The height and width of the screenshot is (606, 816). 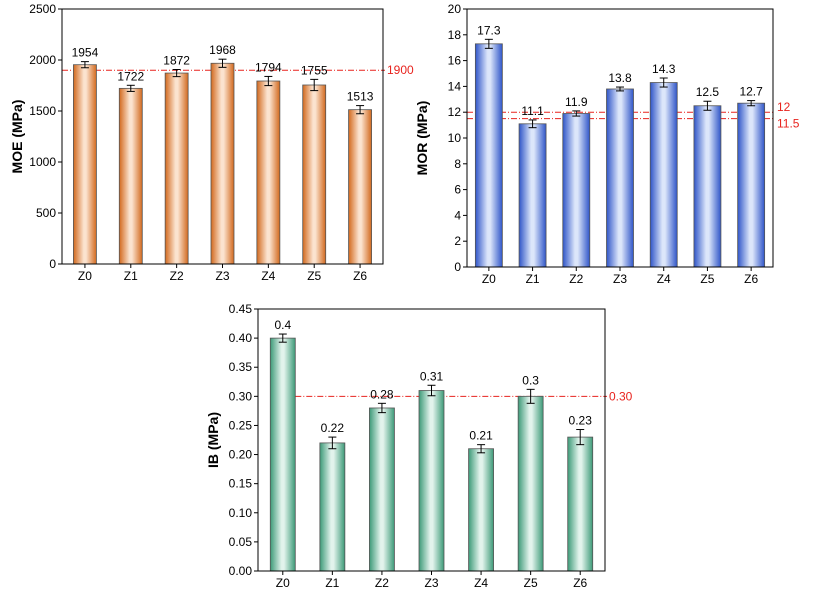 What do you see at coordinates (422, 138) in the screenshot?
I see `y-axis-title: MOR (MPa)` at bounding box center [422, 138].